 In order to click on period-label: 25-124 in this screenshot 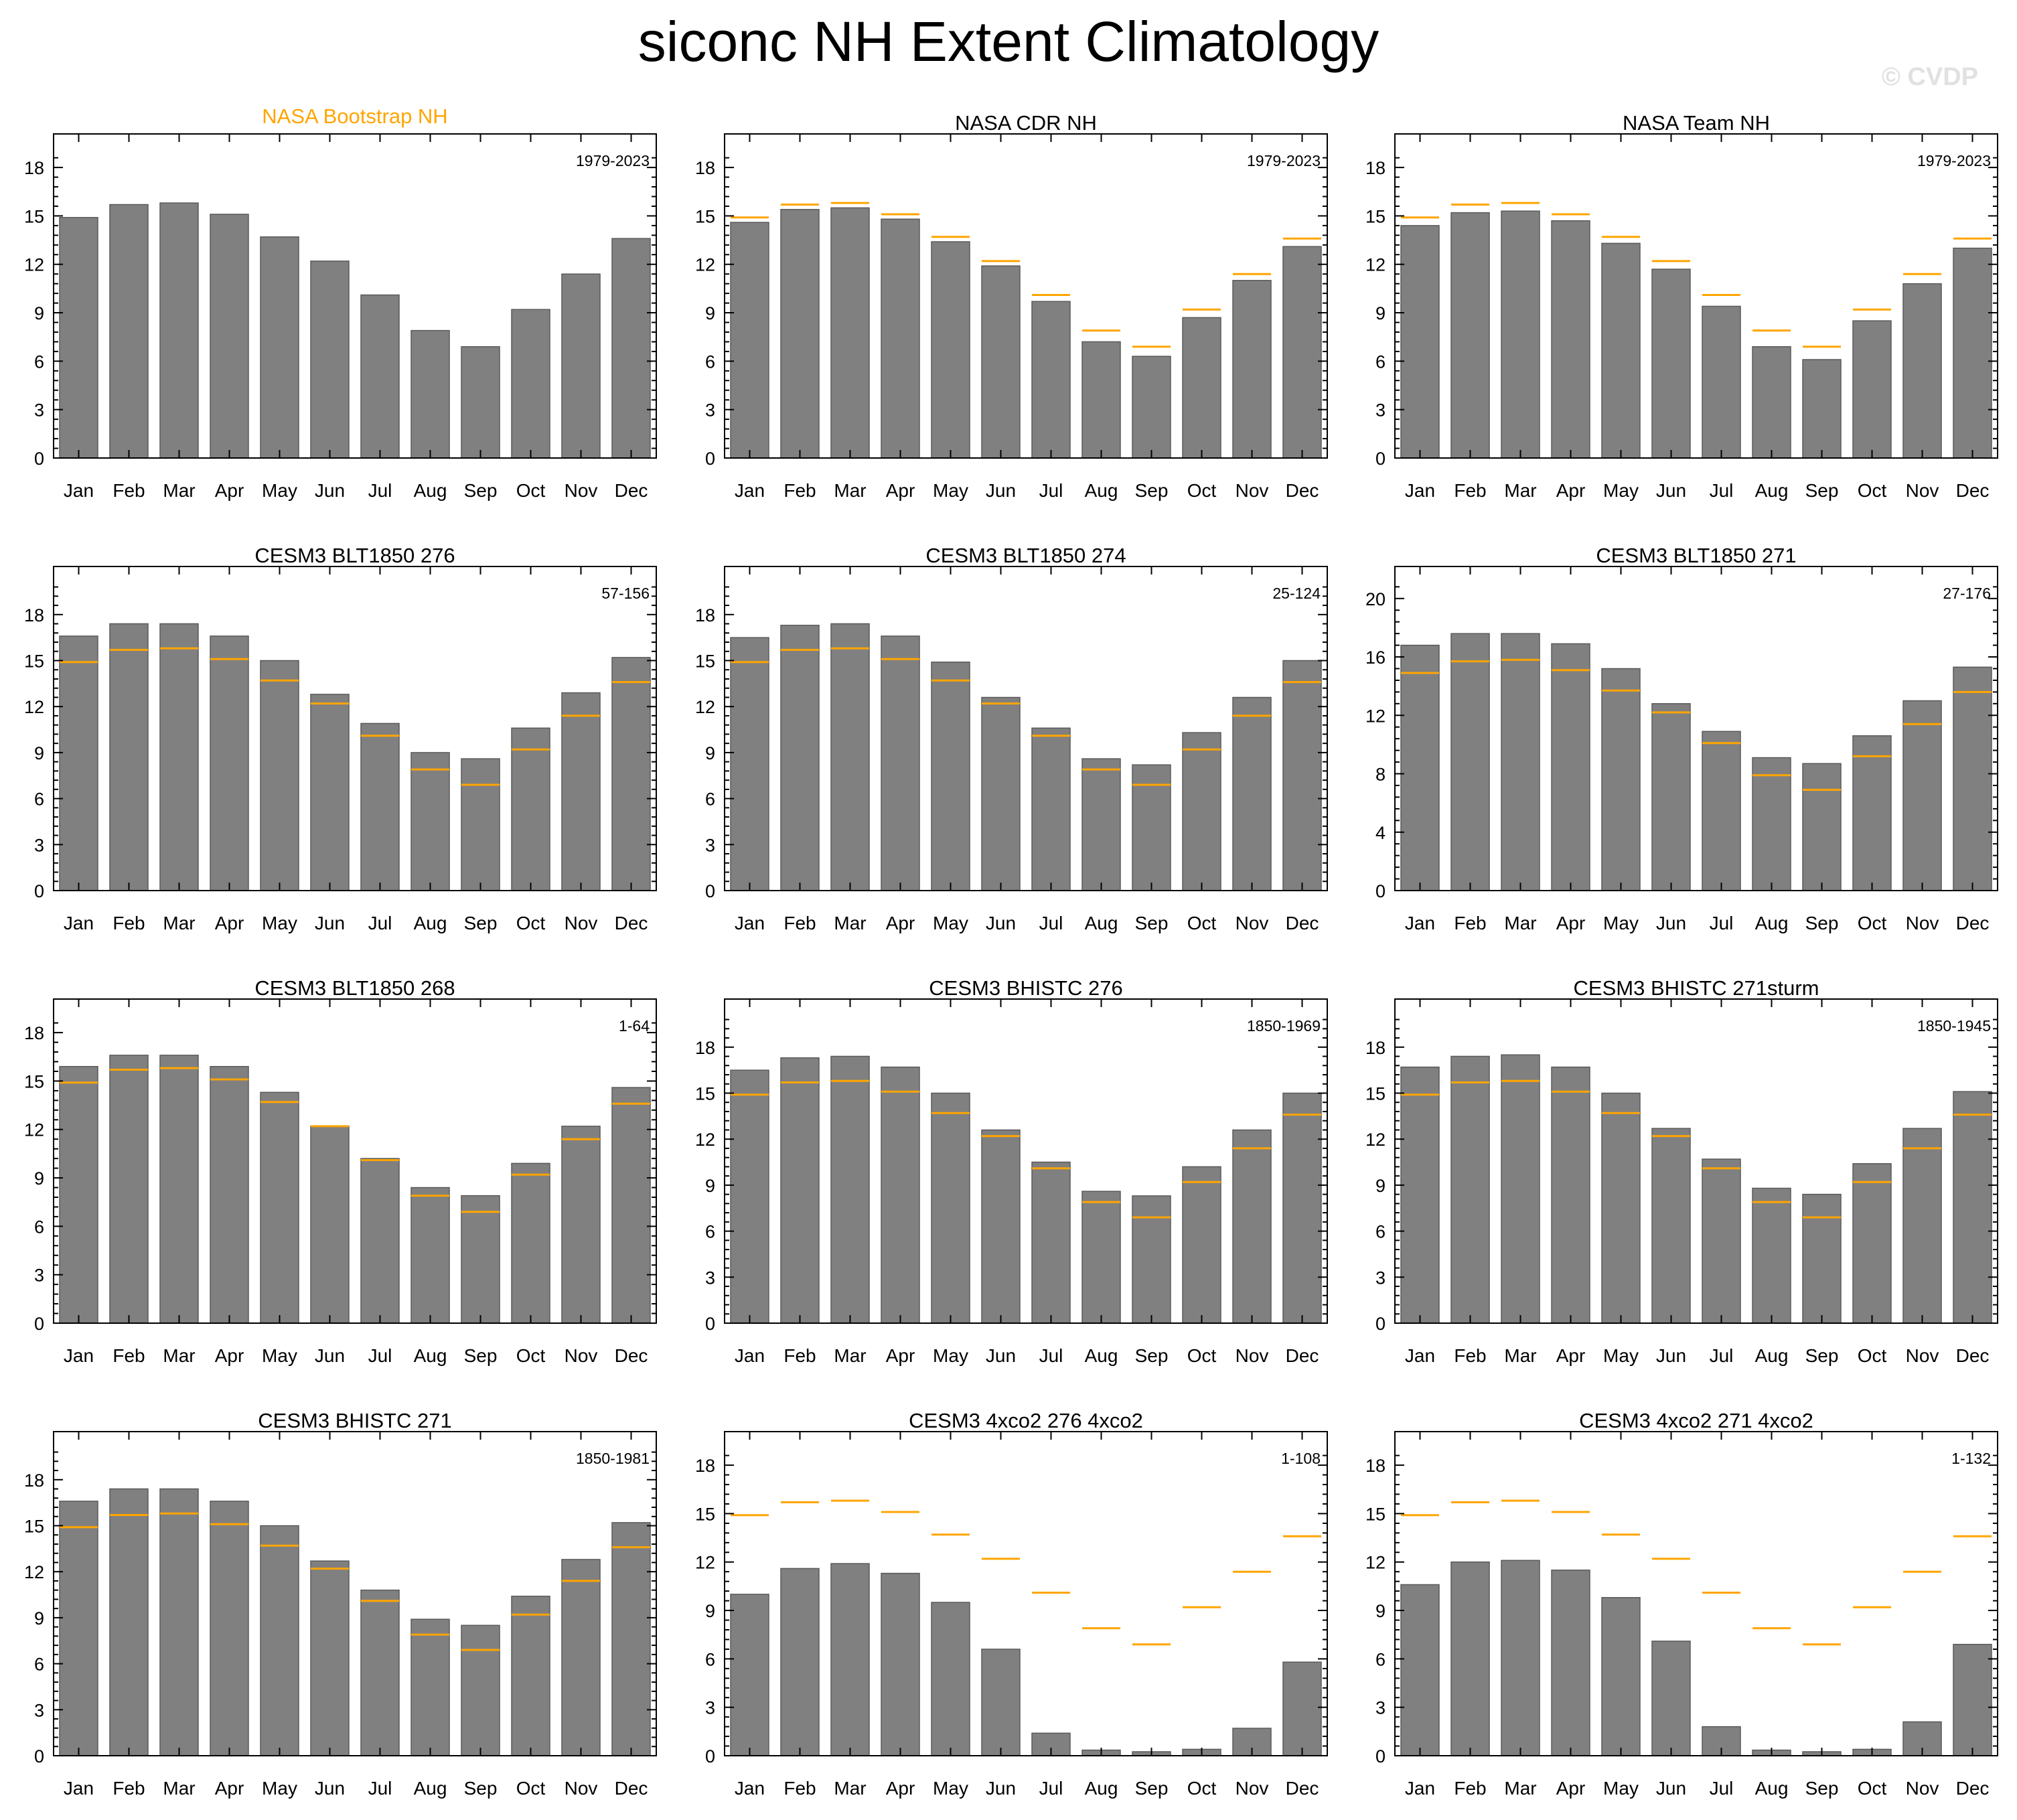, I will do `click(1296, 593)`.